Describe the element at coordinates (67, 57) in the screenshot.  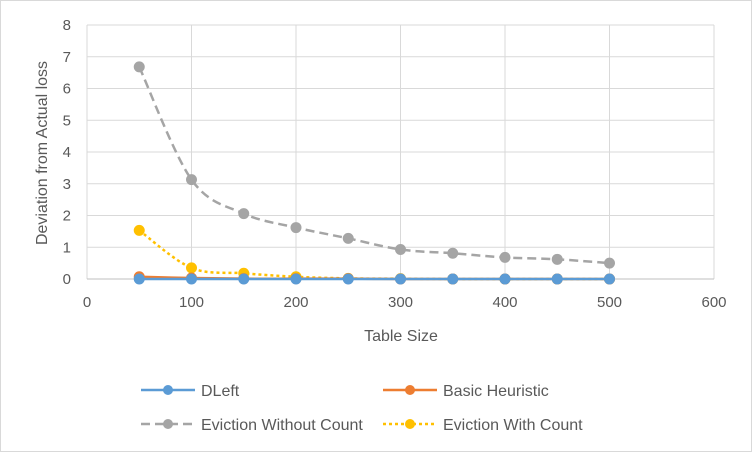
I see `y-tick-label: 7` at that location.